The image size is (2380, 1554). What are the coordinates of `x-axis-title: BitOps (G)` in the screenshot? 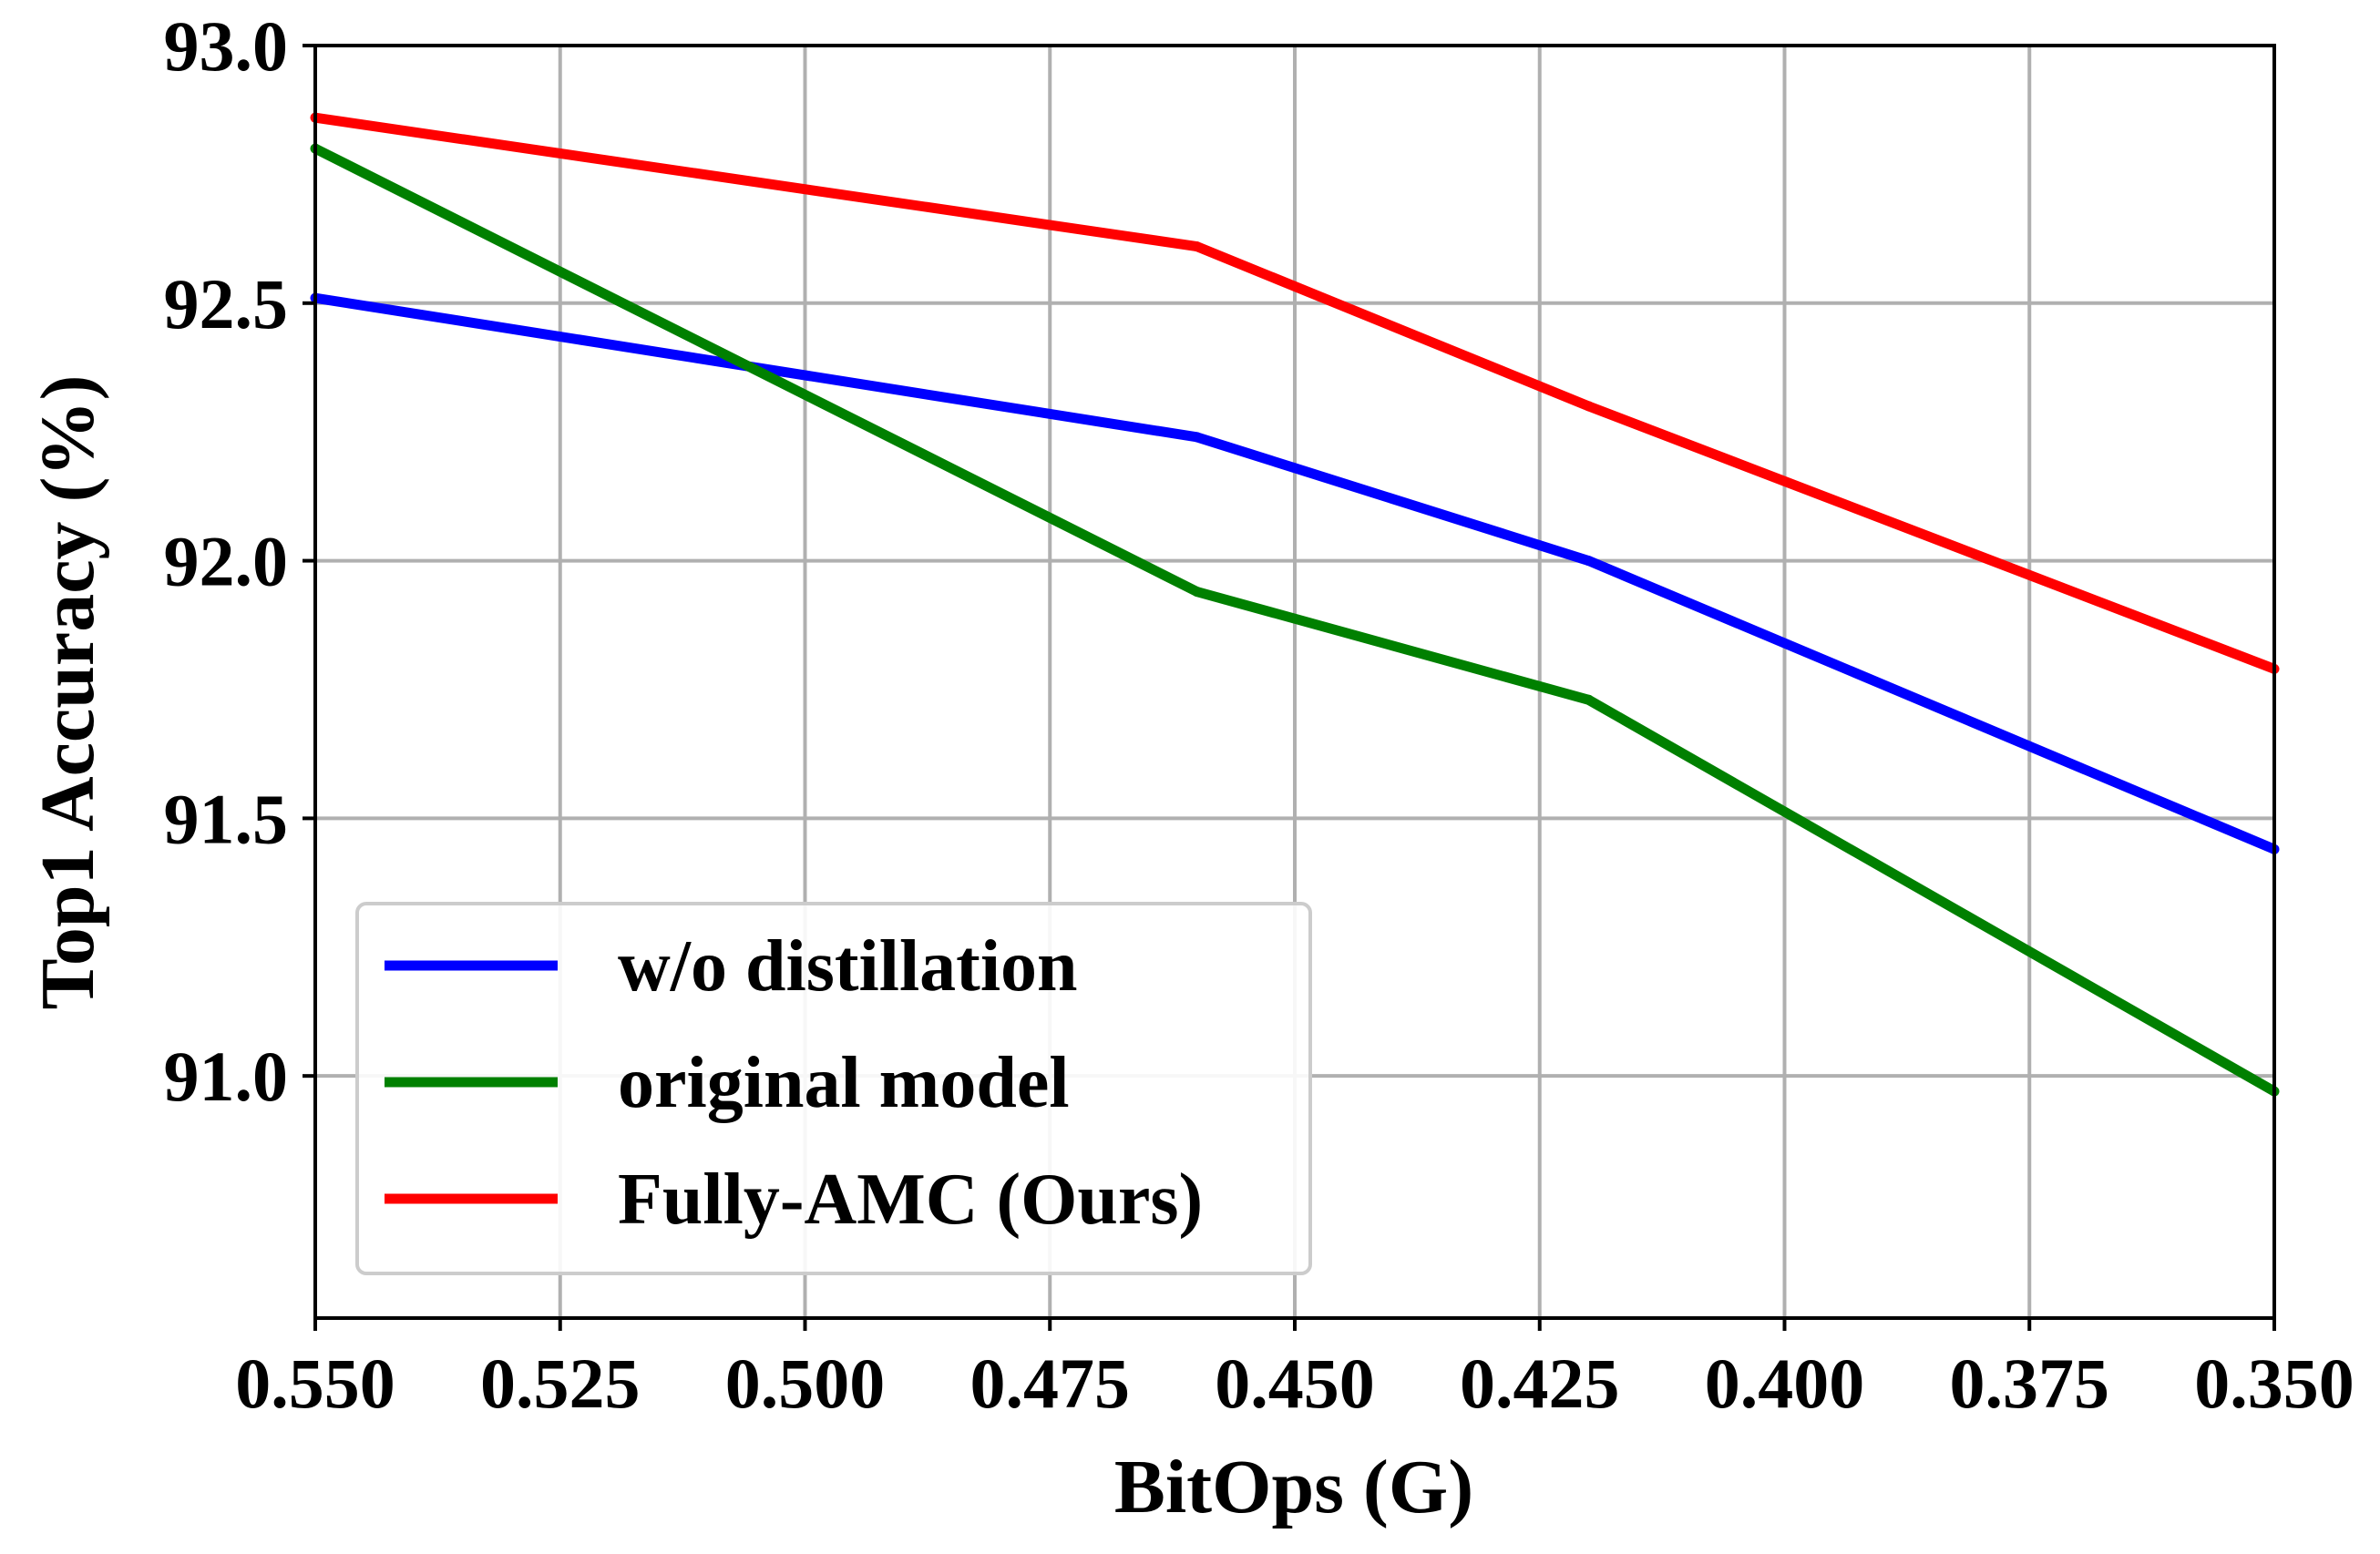 It's located at (1293, 1487).